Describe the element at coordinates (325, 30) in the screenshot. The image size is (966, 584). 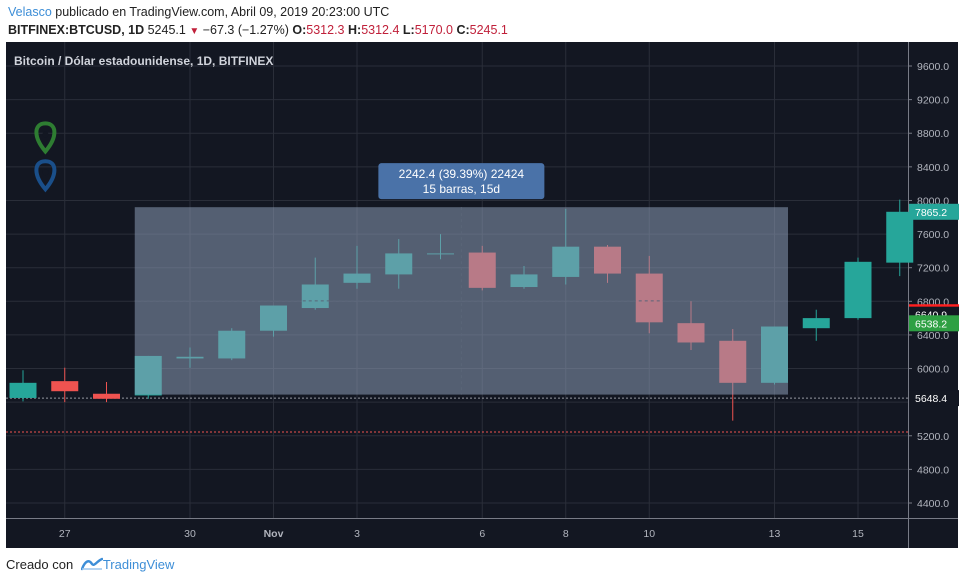
I see `open-value: 5312.3` at that location.